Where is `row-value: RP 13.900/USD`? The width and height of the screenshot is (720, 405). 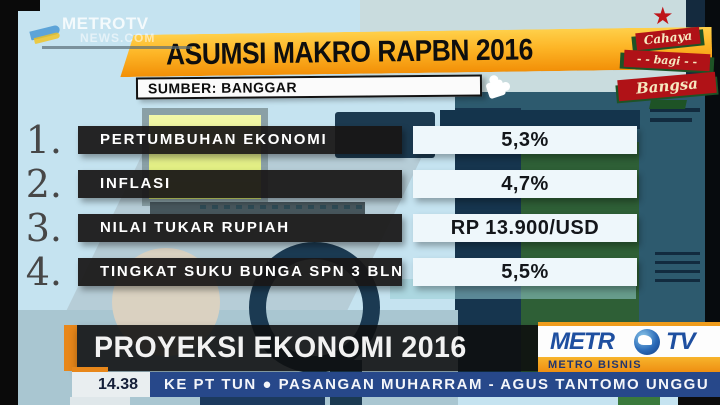 row-value: RP 13.900/USD is located at coordinates (525, 228).